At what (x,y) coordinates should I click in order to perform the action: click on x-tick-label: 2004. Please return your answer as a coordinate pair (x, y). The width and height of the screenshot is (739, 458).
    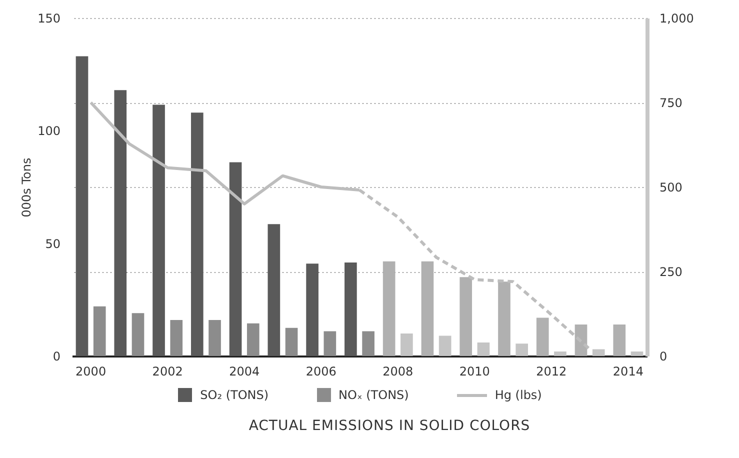
    Looking at the image, I should click on (244, 371).